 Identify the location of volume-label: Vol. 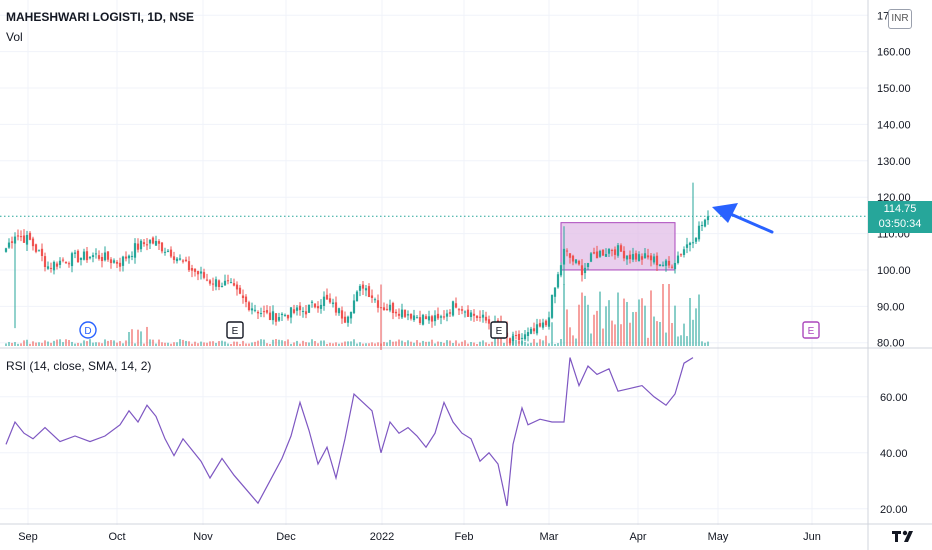
(14, 37).